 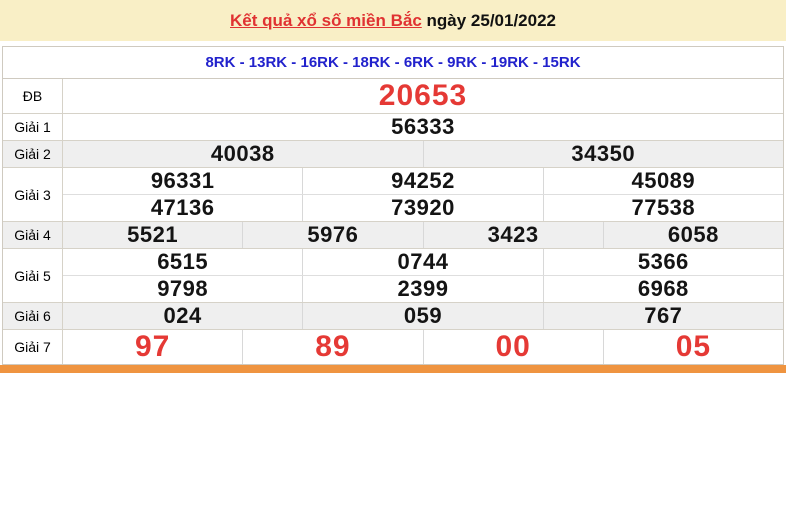 I want to click on prize-row-g7: Giải 7 97 89 00 05, so click(x=393, y=346).